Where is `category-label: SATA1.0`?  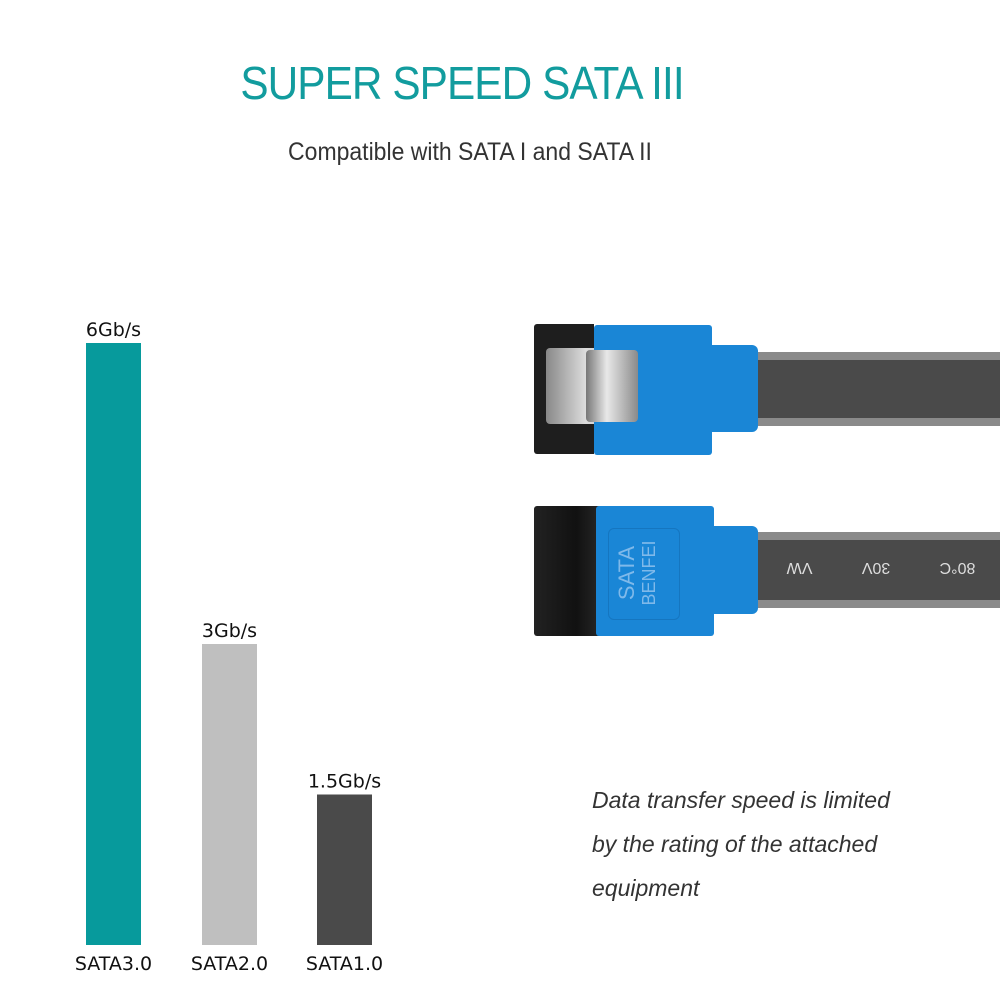
category-label: SATA1.0 is located at coordinates (344, 964).